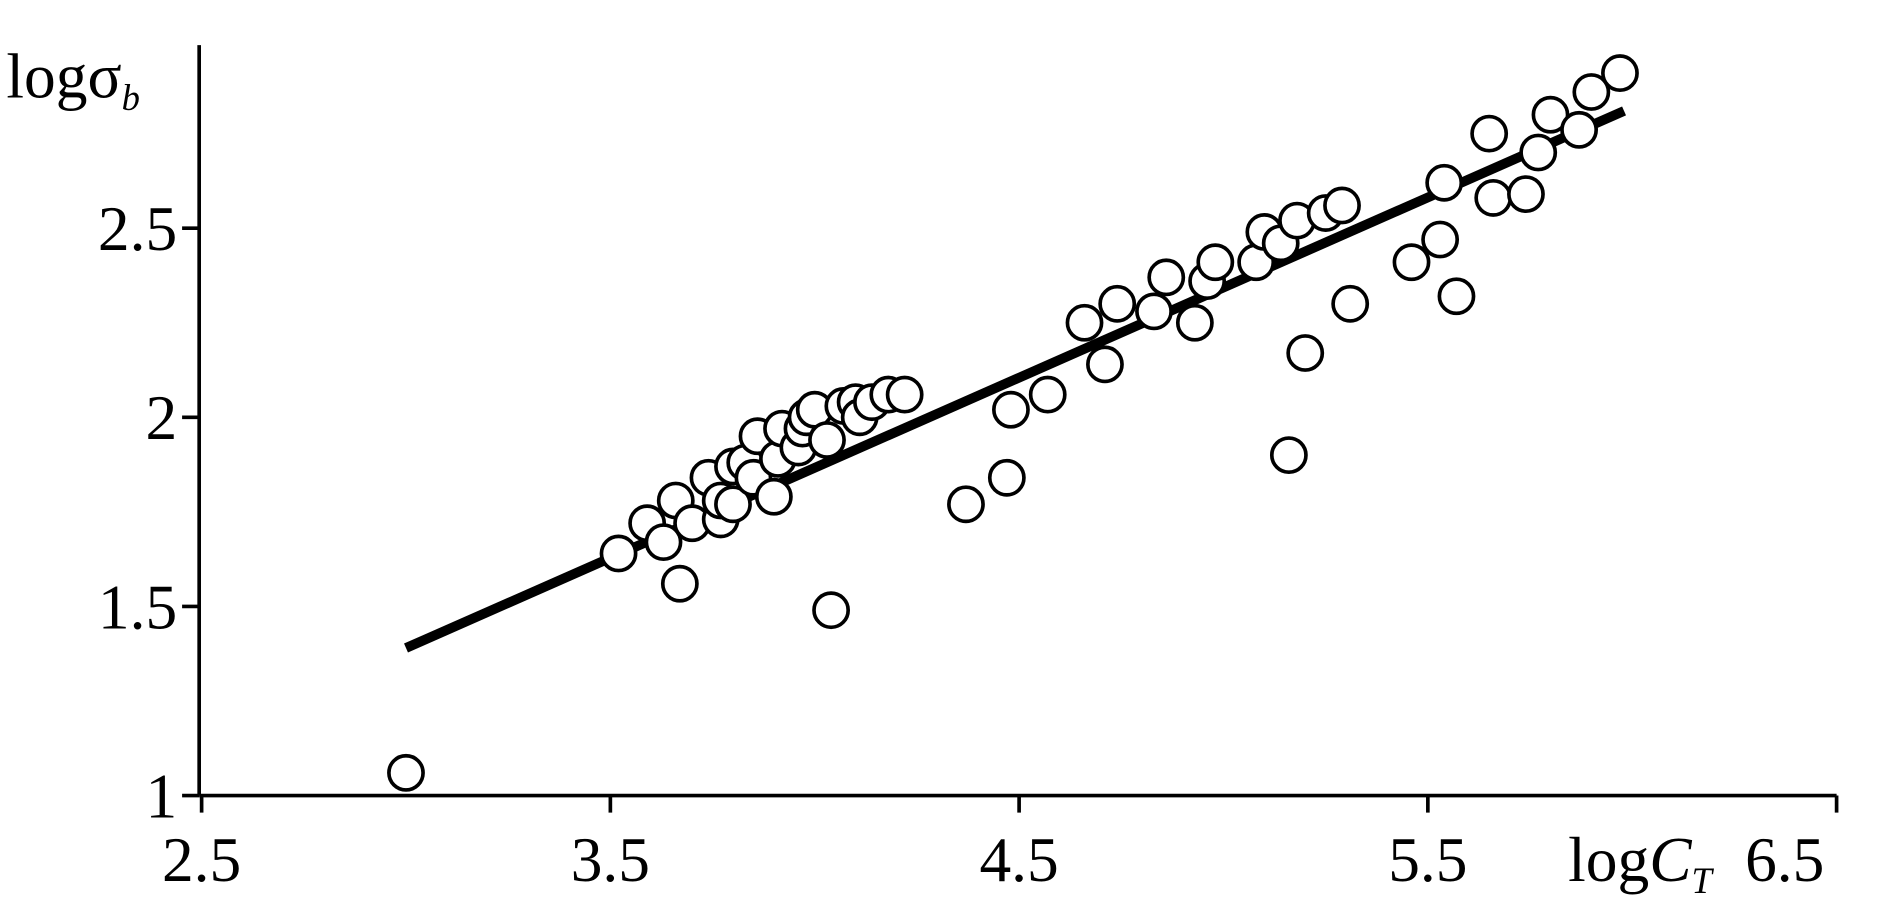 This screenshot has width=1904, height=909. What do you see at coordinates (1018, 859) in the screenshot?
I see `x-tick-label: 4.5` at bounding box center [1018, 859].